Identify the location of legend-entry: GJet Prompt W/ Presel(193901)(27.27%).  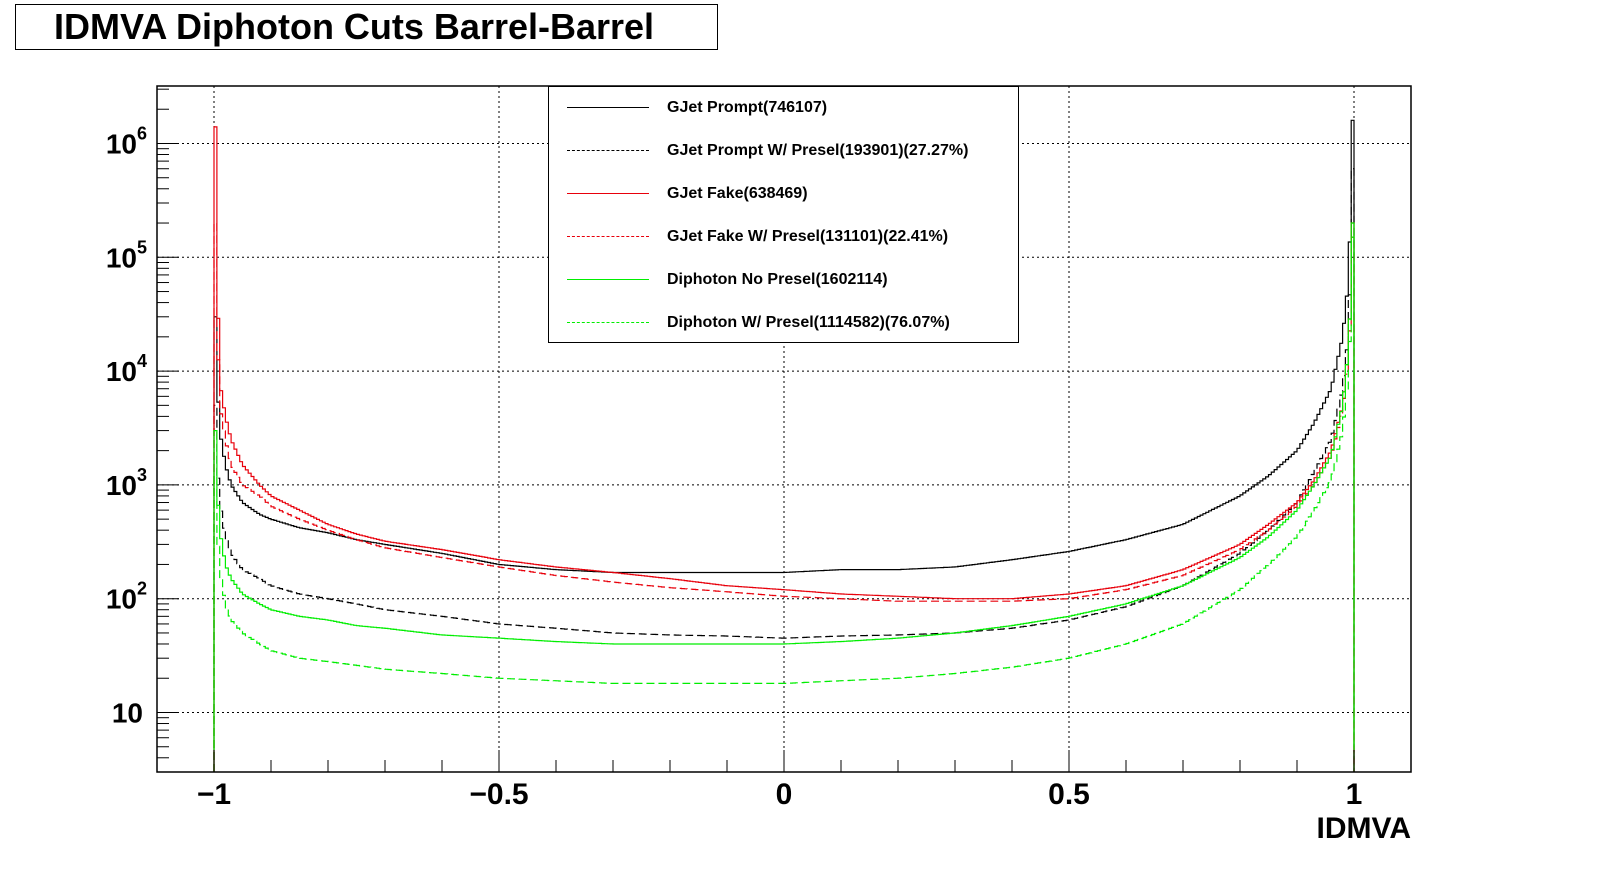
(783, 151).